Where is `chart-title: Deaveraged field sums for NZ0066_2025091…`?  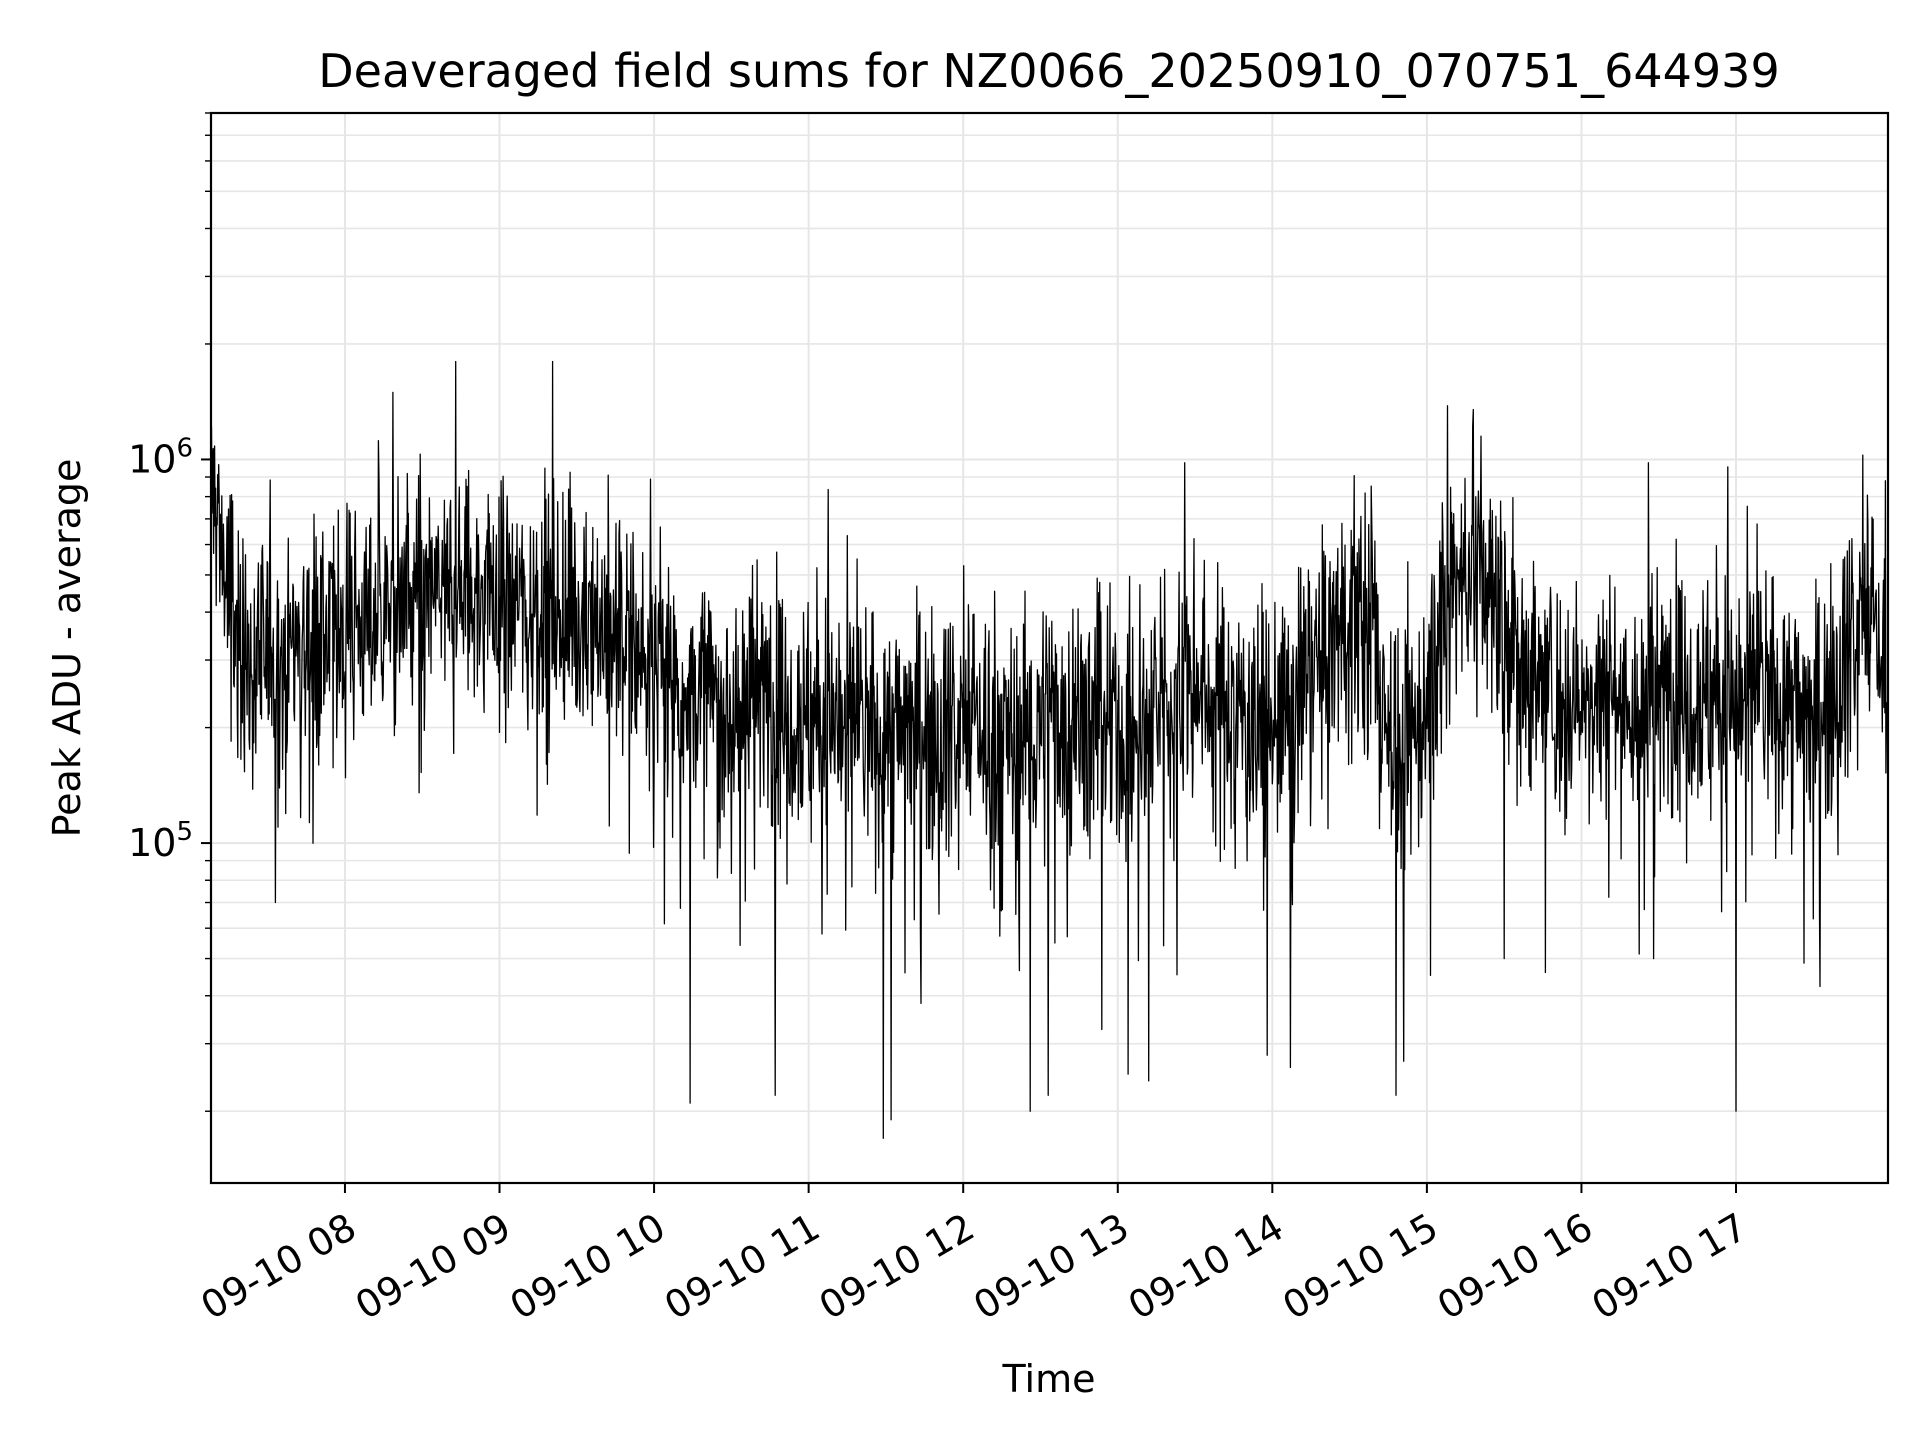
chart-title: Deaveraged field sums for NZ0066_2025091… is located at coordinates (1048, 71).